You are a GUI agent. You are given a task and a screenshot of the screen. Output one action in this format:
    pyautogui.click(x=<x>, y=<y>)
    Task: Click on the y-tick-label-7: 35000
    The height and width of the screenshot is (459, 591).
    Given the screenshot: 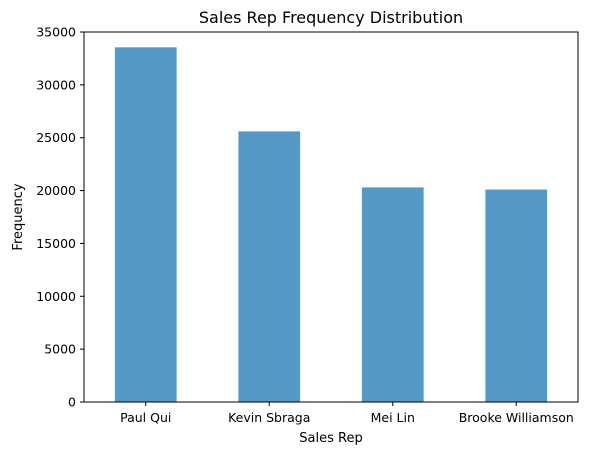 What is the action you would take?
    pyautogui.click(x=56, y=32)
    